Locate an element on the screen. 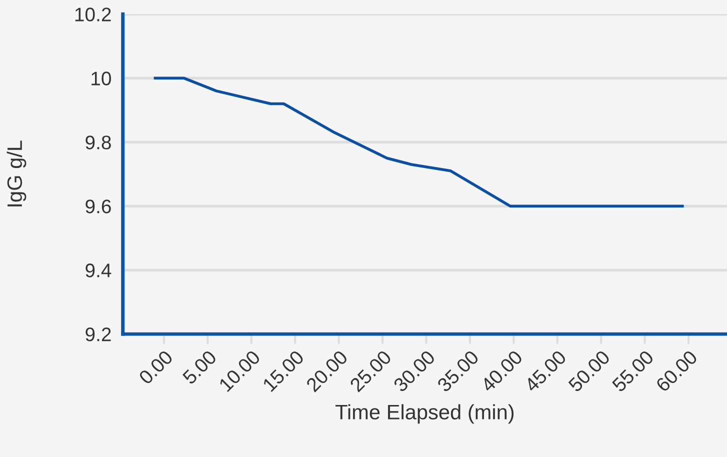  y-tick-label: 10 is located at coordinates (101, 79).